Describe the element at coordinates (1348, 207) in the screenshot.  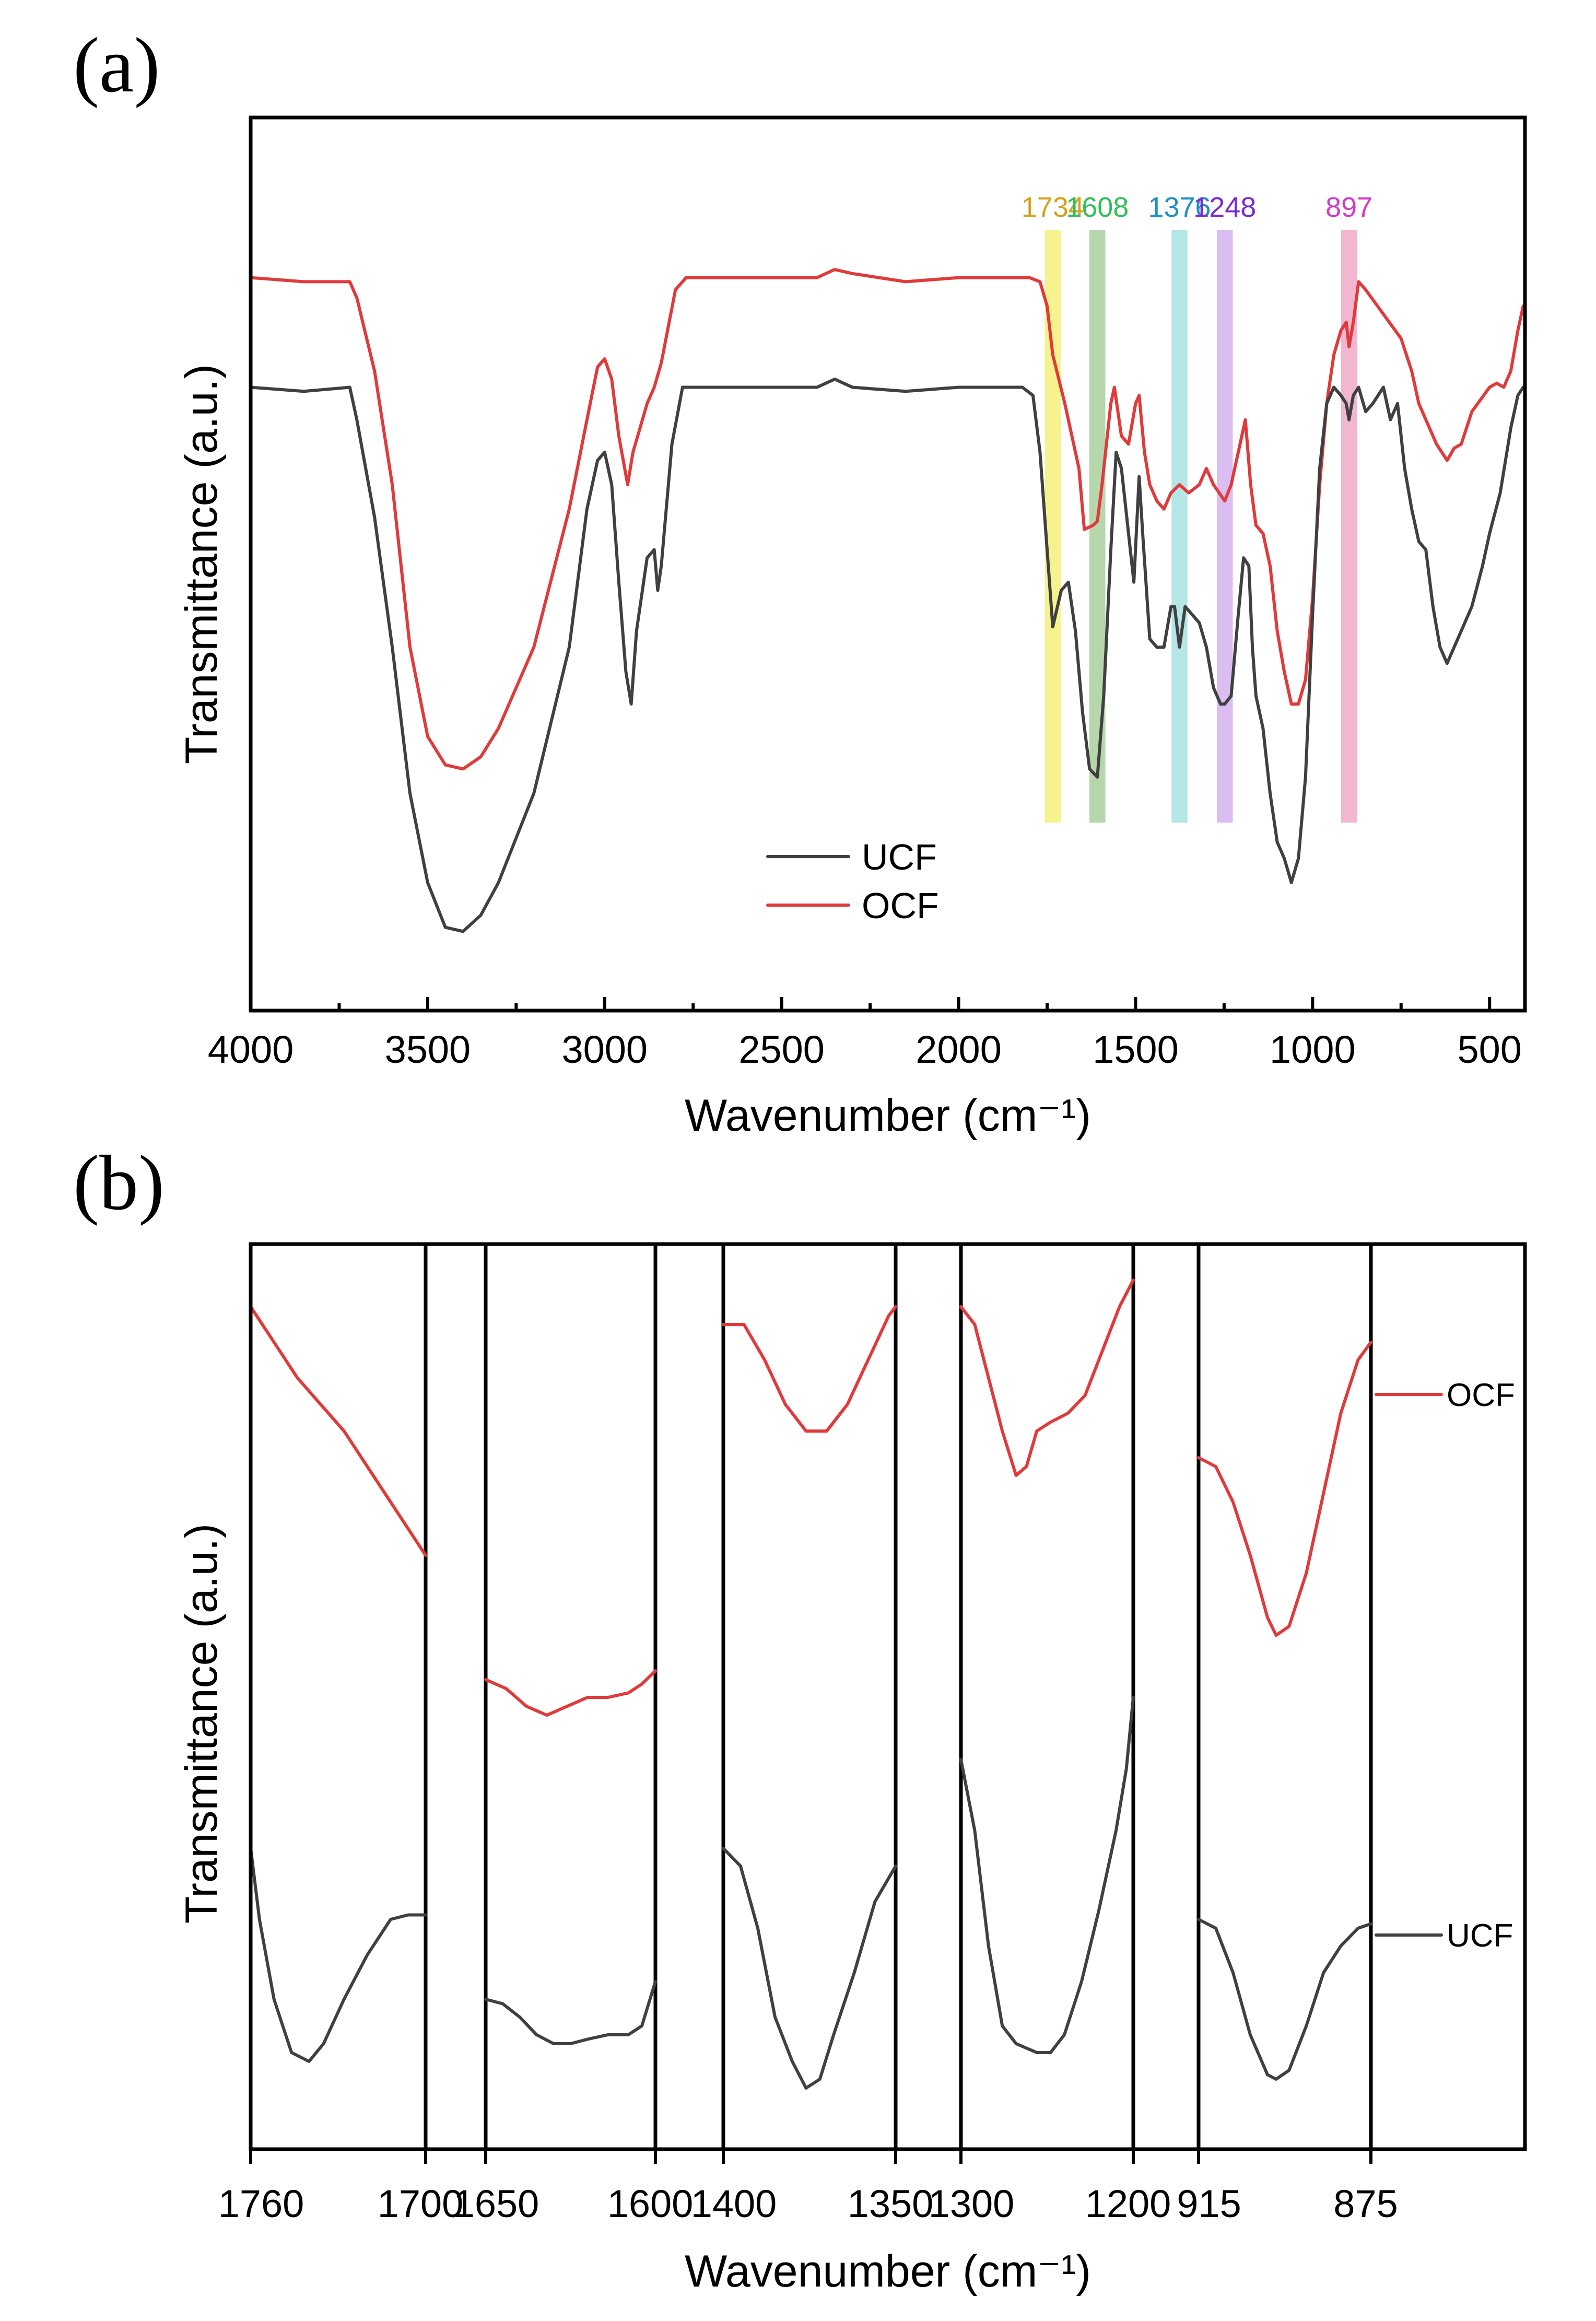
I see `band-label-897: 897` at that location.